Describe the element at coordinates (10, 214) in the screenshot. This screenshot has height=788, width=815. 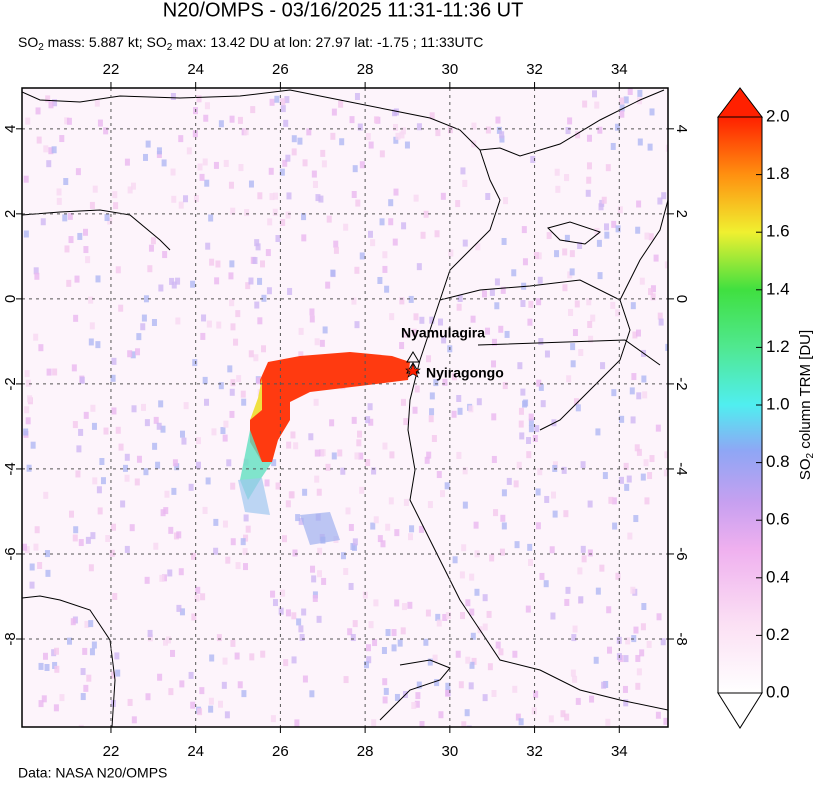
I see `y-tick-label: 2` at that location.